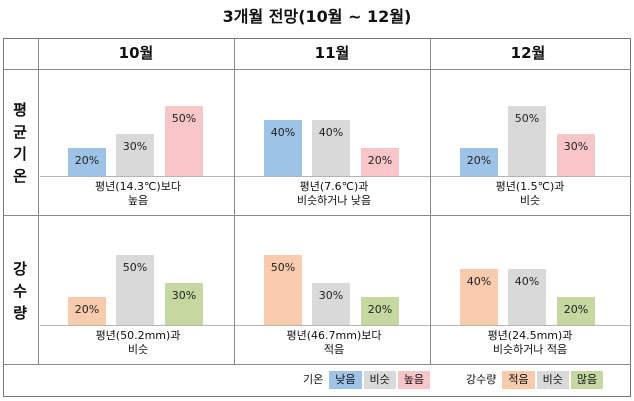  What do you see at coordinates (530, 335) in the screenshot?
I see `caption-line: 평년(24.5mm)과` at bounding box center [530, 335].